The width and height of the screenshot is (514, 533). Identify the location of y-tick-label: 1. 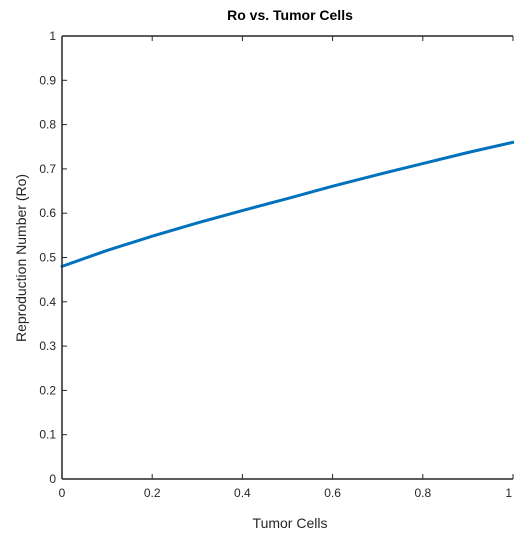
(52, 36).